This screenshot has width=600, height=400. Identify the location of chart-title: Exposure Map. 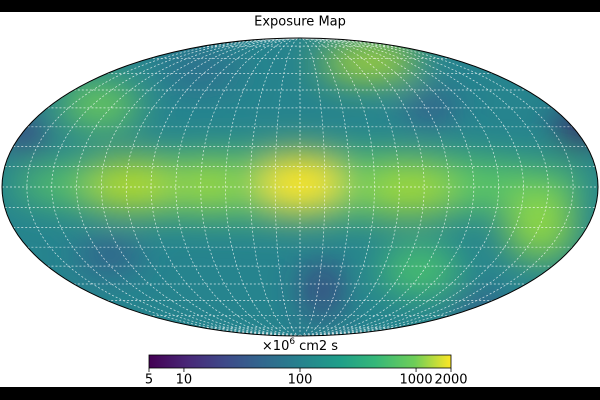
(300, 22).